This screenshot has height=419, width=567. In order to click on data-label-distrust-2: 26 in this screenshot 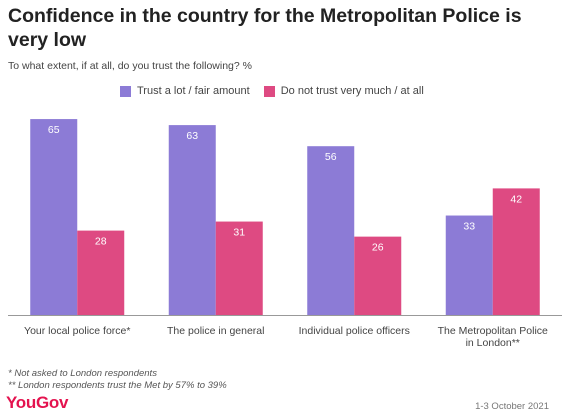, I will do `click(378, 248)`.